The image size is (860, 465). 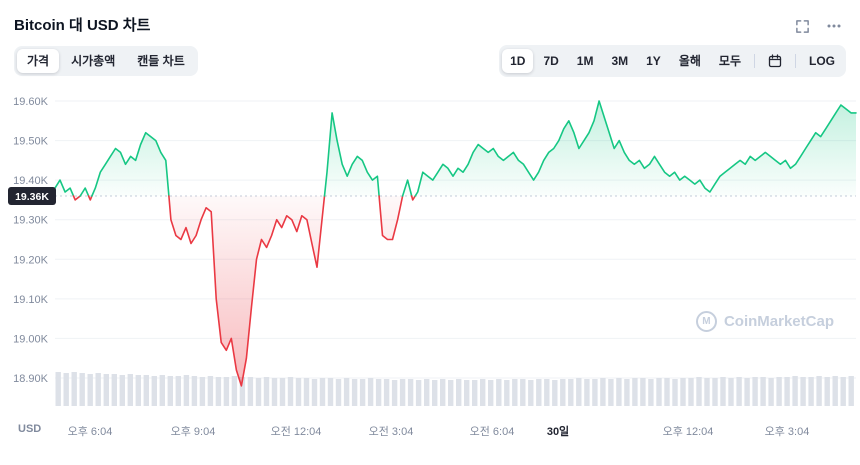 I want to click on x-axis-label: 오후 3:04, so click(x=787, y=432).